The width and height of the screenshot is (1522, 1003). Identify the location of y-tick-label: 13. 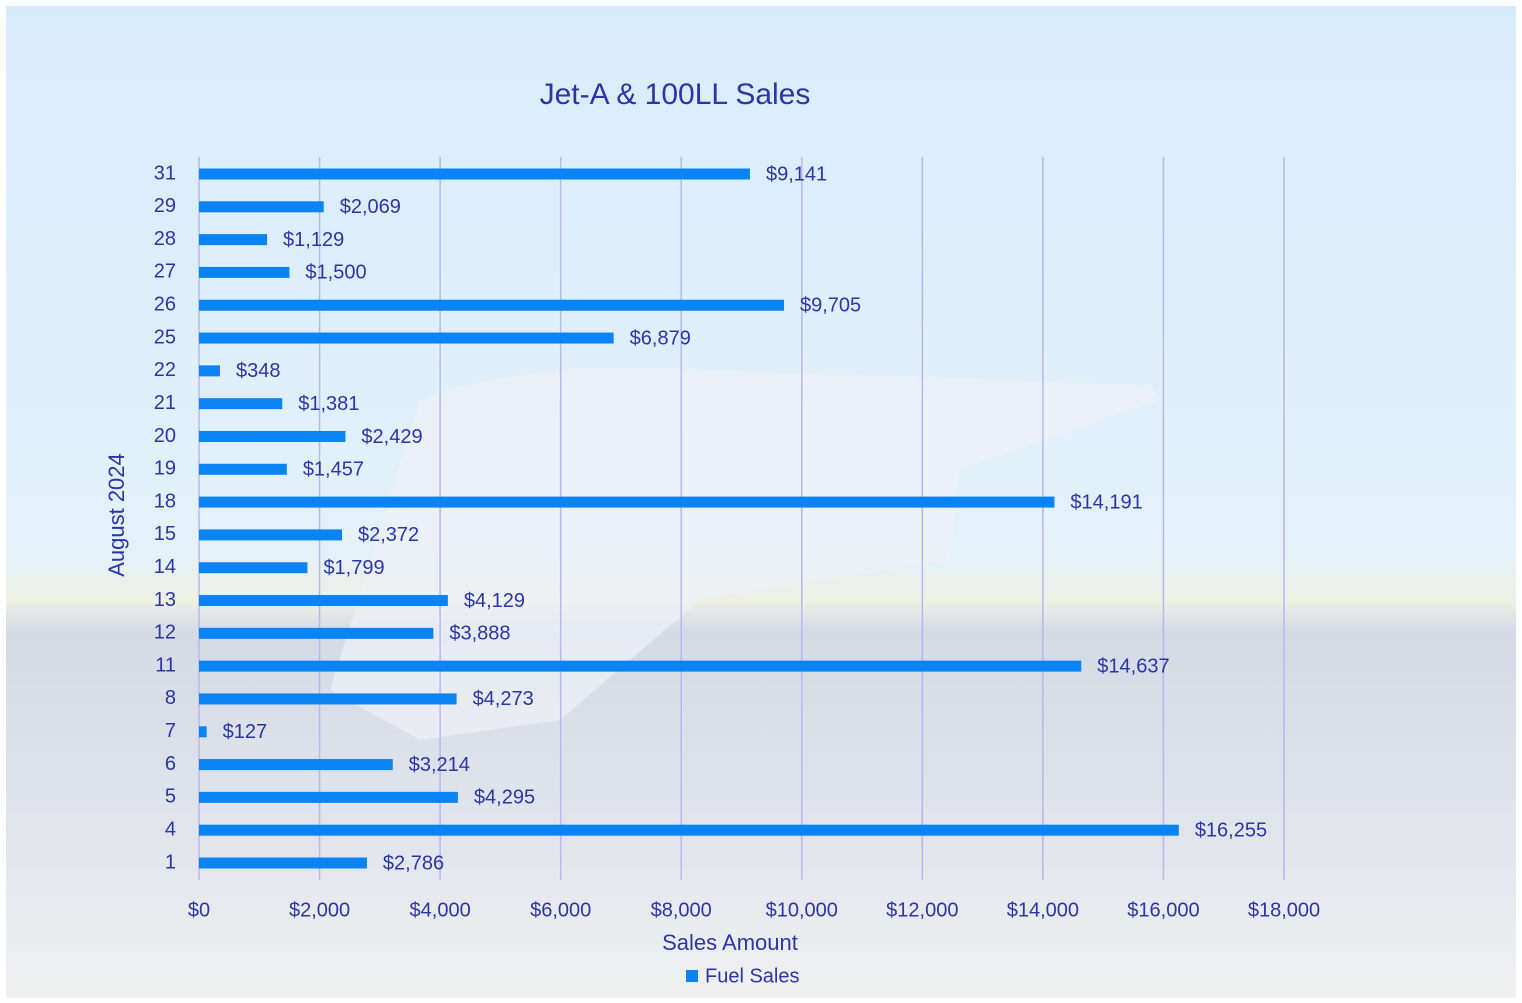
(165, 600).